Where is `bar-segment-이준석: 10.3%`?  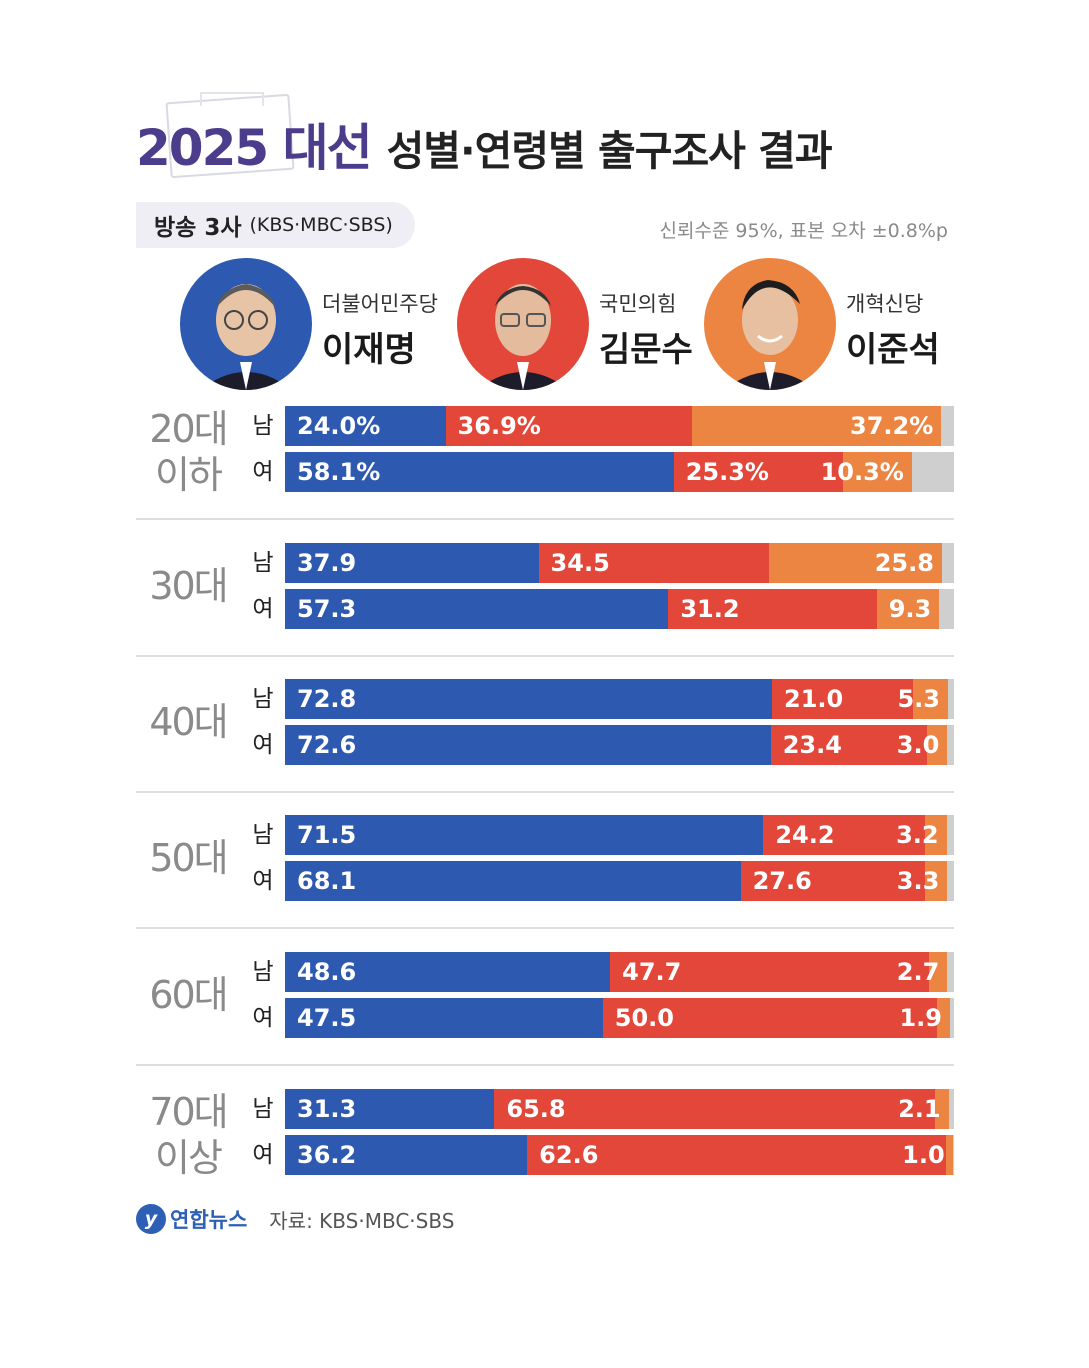 bar-segment-이준석: 10.3% is located at coordinates (866, 472).